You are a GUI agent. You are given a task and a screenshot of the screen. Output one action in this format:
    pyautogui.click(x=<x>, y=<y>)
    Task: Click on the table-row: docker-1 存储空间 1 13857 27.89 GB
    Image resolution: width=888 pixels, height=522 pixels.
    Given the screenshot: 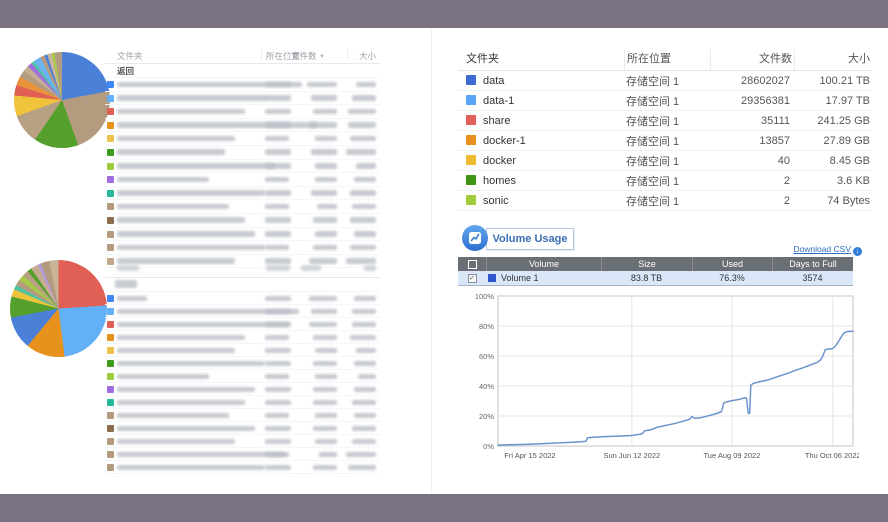 What is the action you would take?
    pyautogui.click(x=665, y=141)
    